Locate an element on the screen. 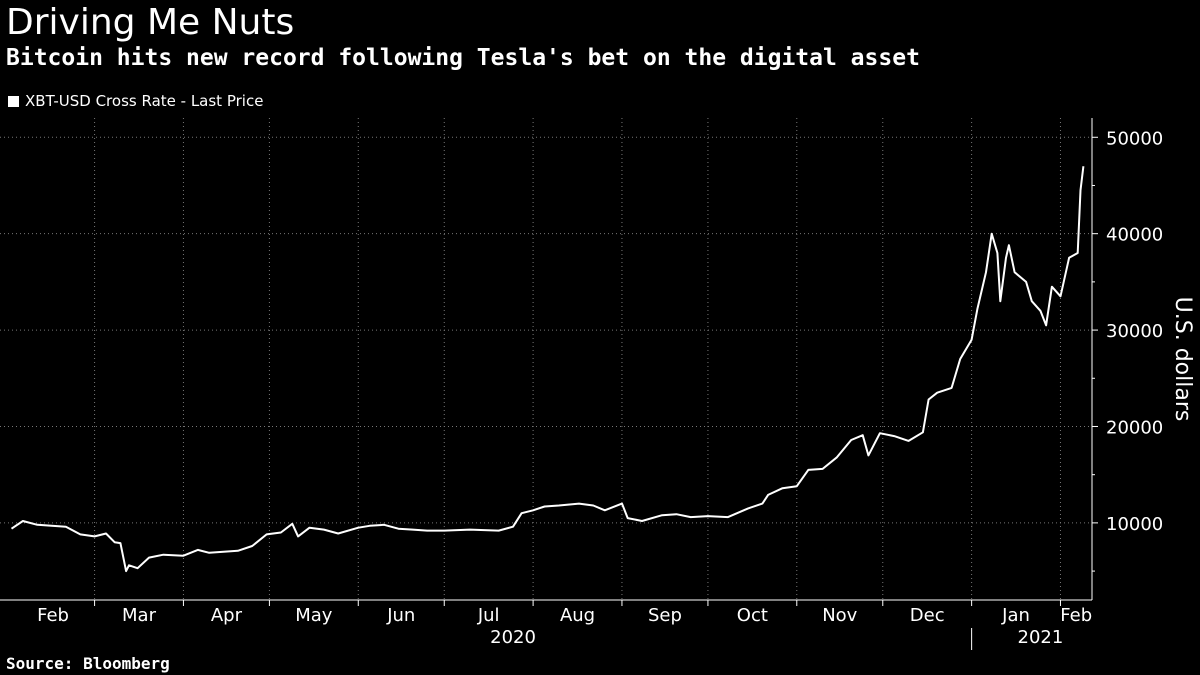 Image resolution: width=1200 pixels, height=675 pixels. x-tick-label: May is located at coordinates (314, 615).